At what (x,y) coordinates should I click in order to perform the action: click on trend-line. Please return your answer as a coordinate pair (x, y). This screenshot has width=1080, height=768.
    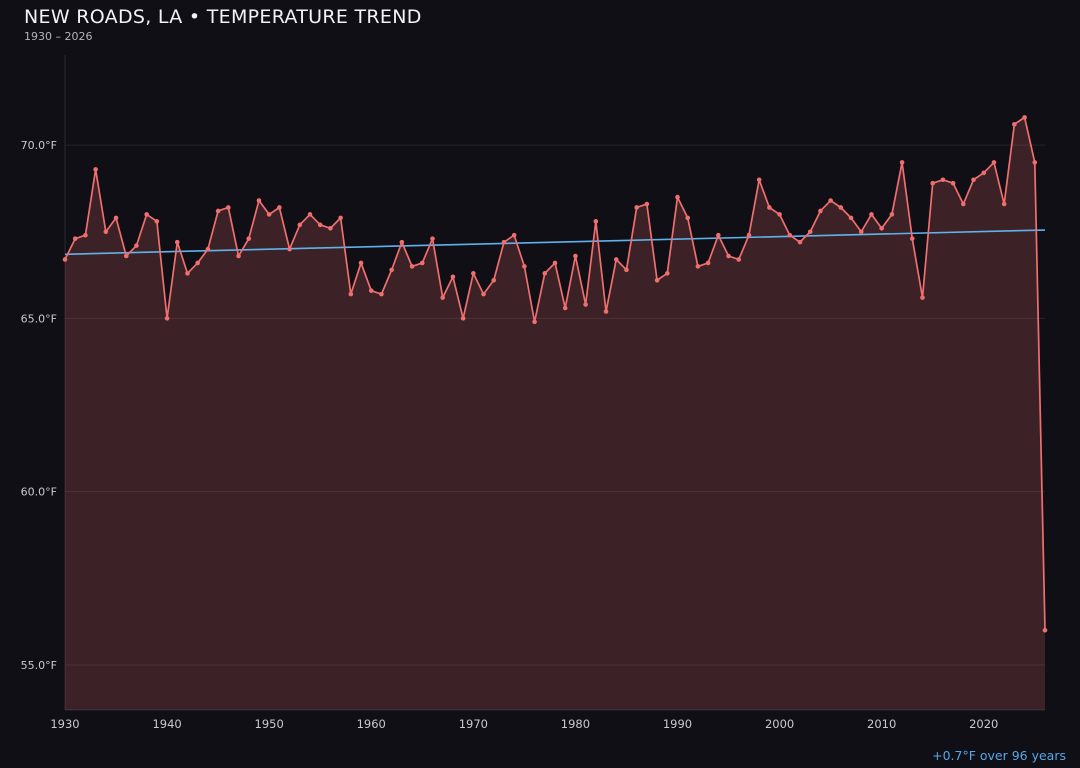
    Looking at the image, I should click on (555, 242).